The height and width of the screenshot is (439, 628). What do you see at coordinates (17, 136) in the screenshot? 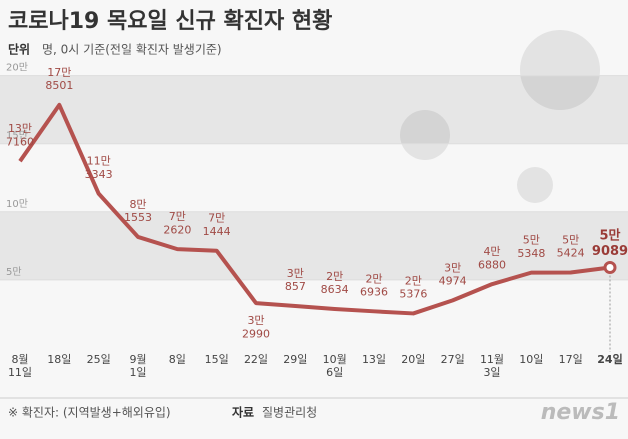
I see `y-tick-label: 15만` at bounding box center [17, 136].